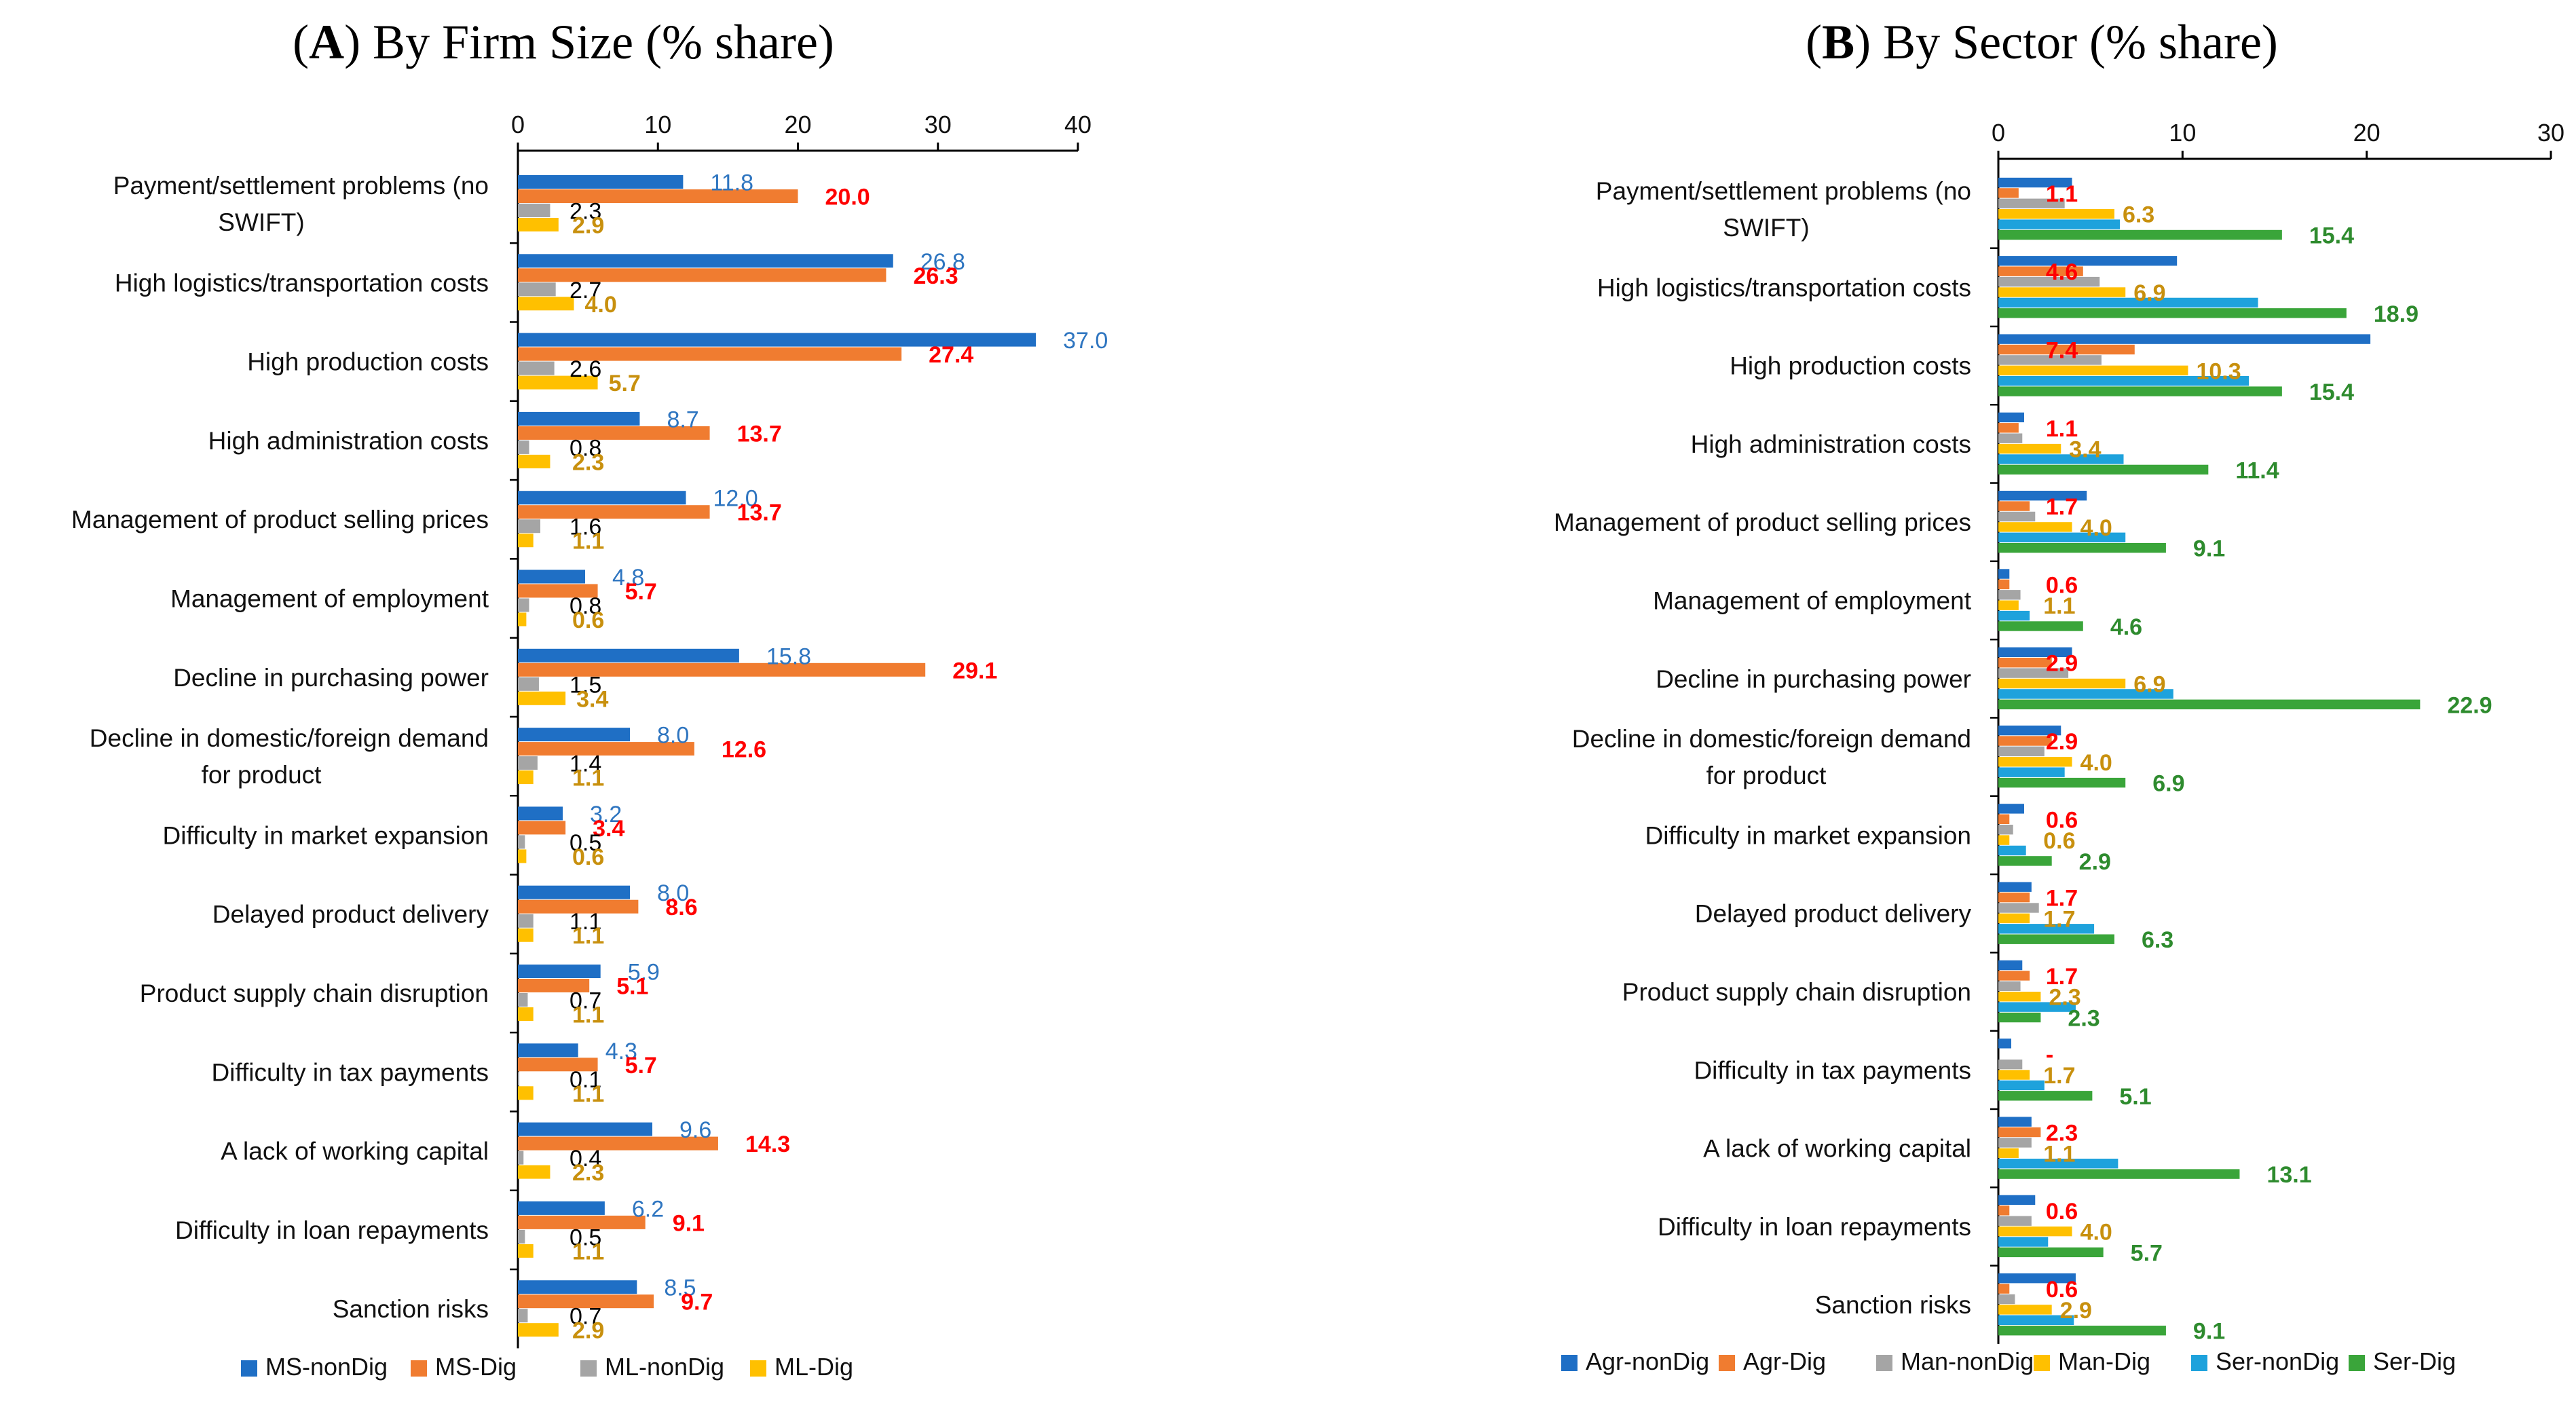 Image resolution: width=2576 pixels, height=1401 pixels. I want to click on data-label-ml-dig: 0.6, so click(588, 857).